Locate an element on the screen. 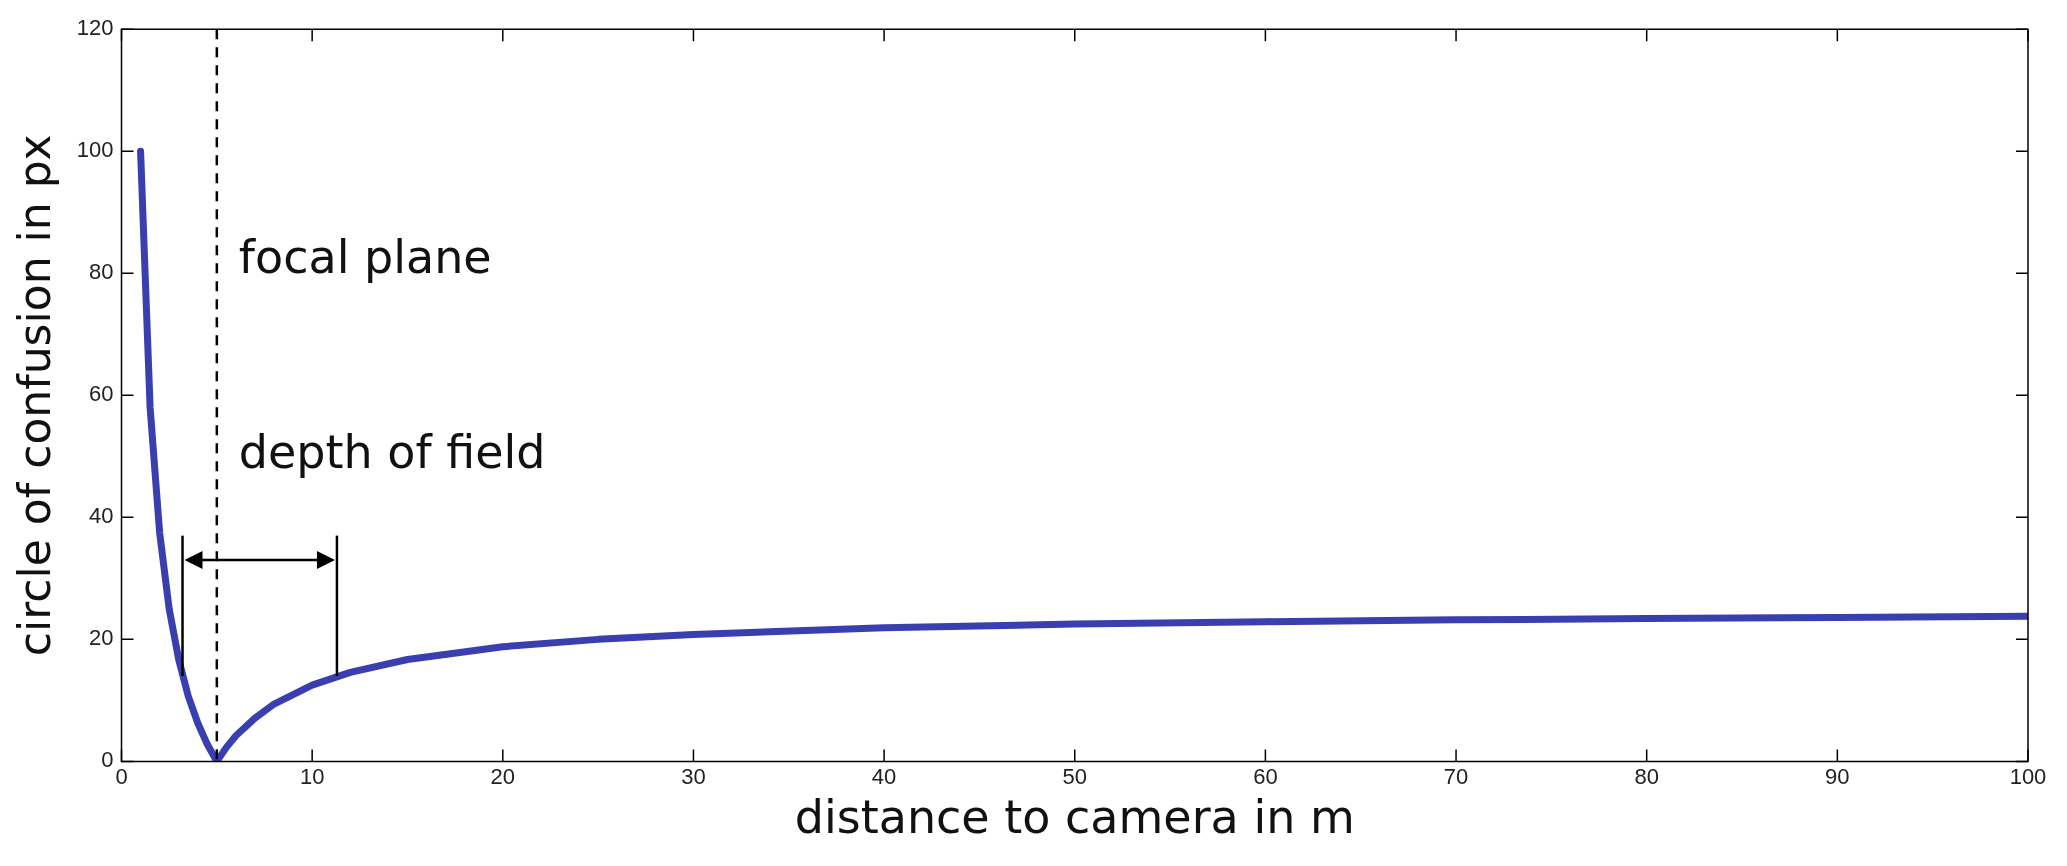 This screenshot has width=2067, height=866. y-tick-label: 20 is located at coordinates (101, 638).